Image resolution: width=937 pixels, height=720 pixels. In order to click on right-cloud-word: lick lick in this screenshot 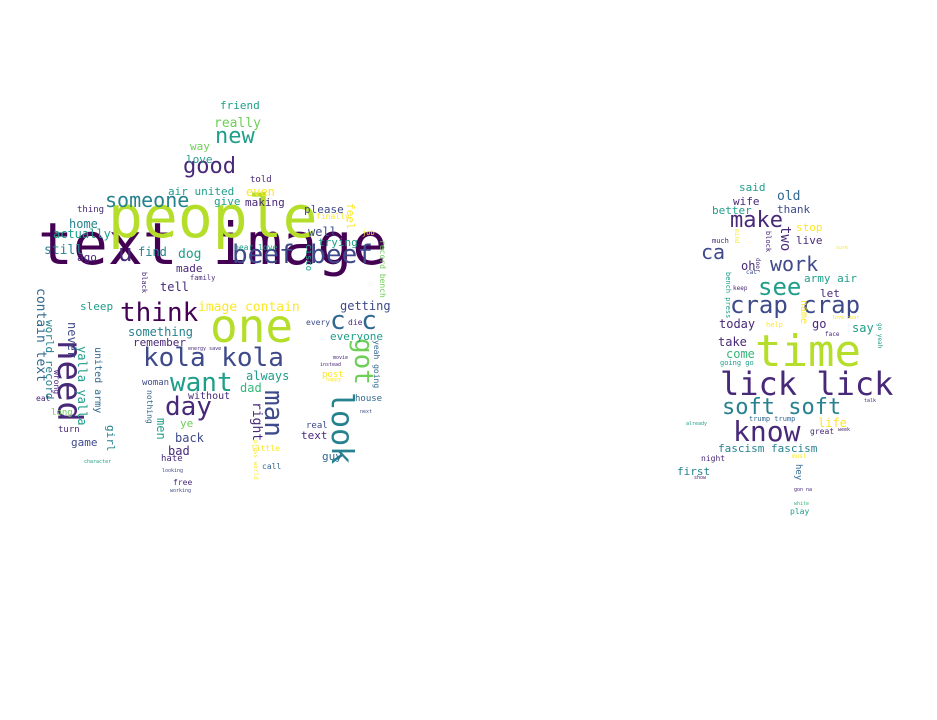, I will do `click(807, 384)`.